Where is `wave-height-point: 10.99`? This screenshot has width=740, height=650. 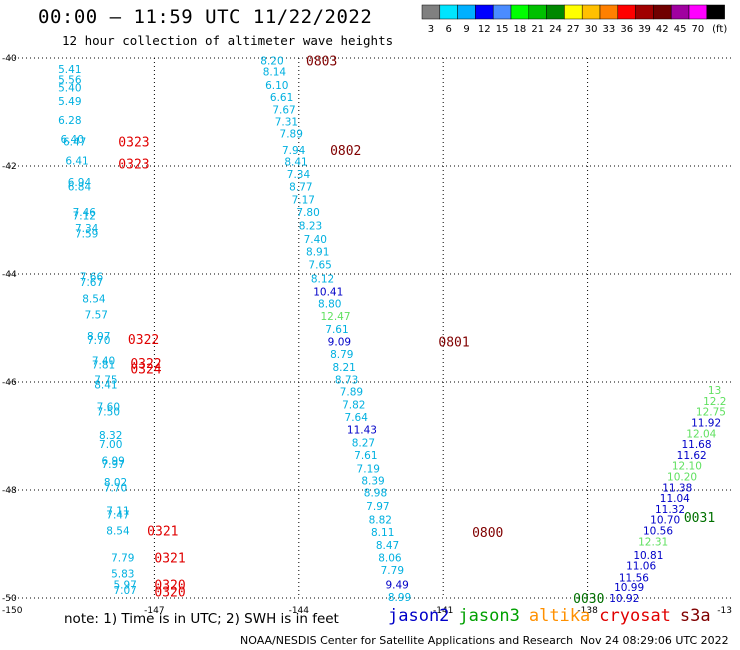
wave-height-point: 10.99 is located at coordinates (629, 588).